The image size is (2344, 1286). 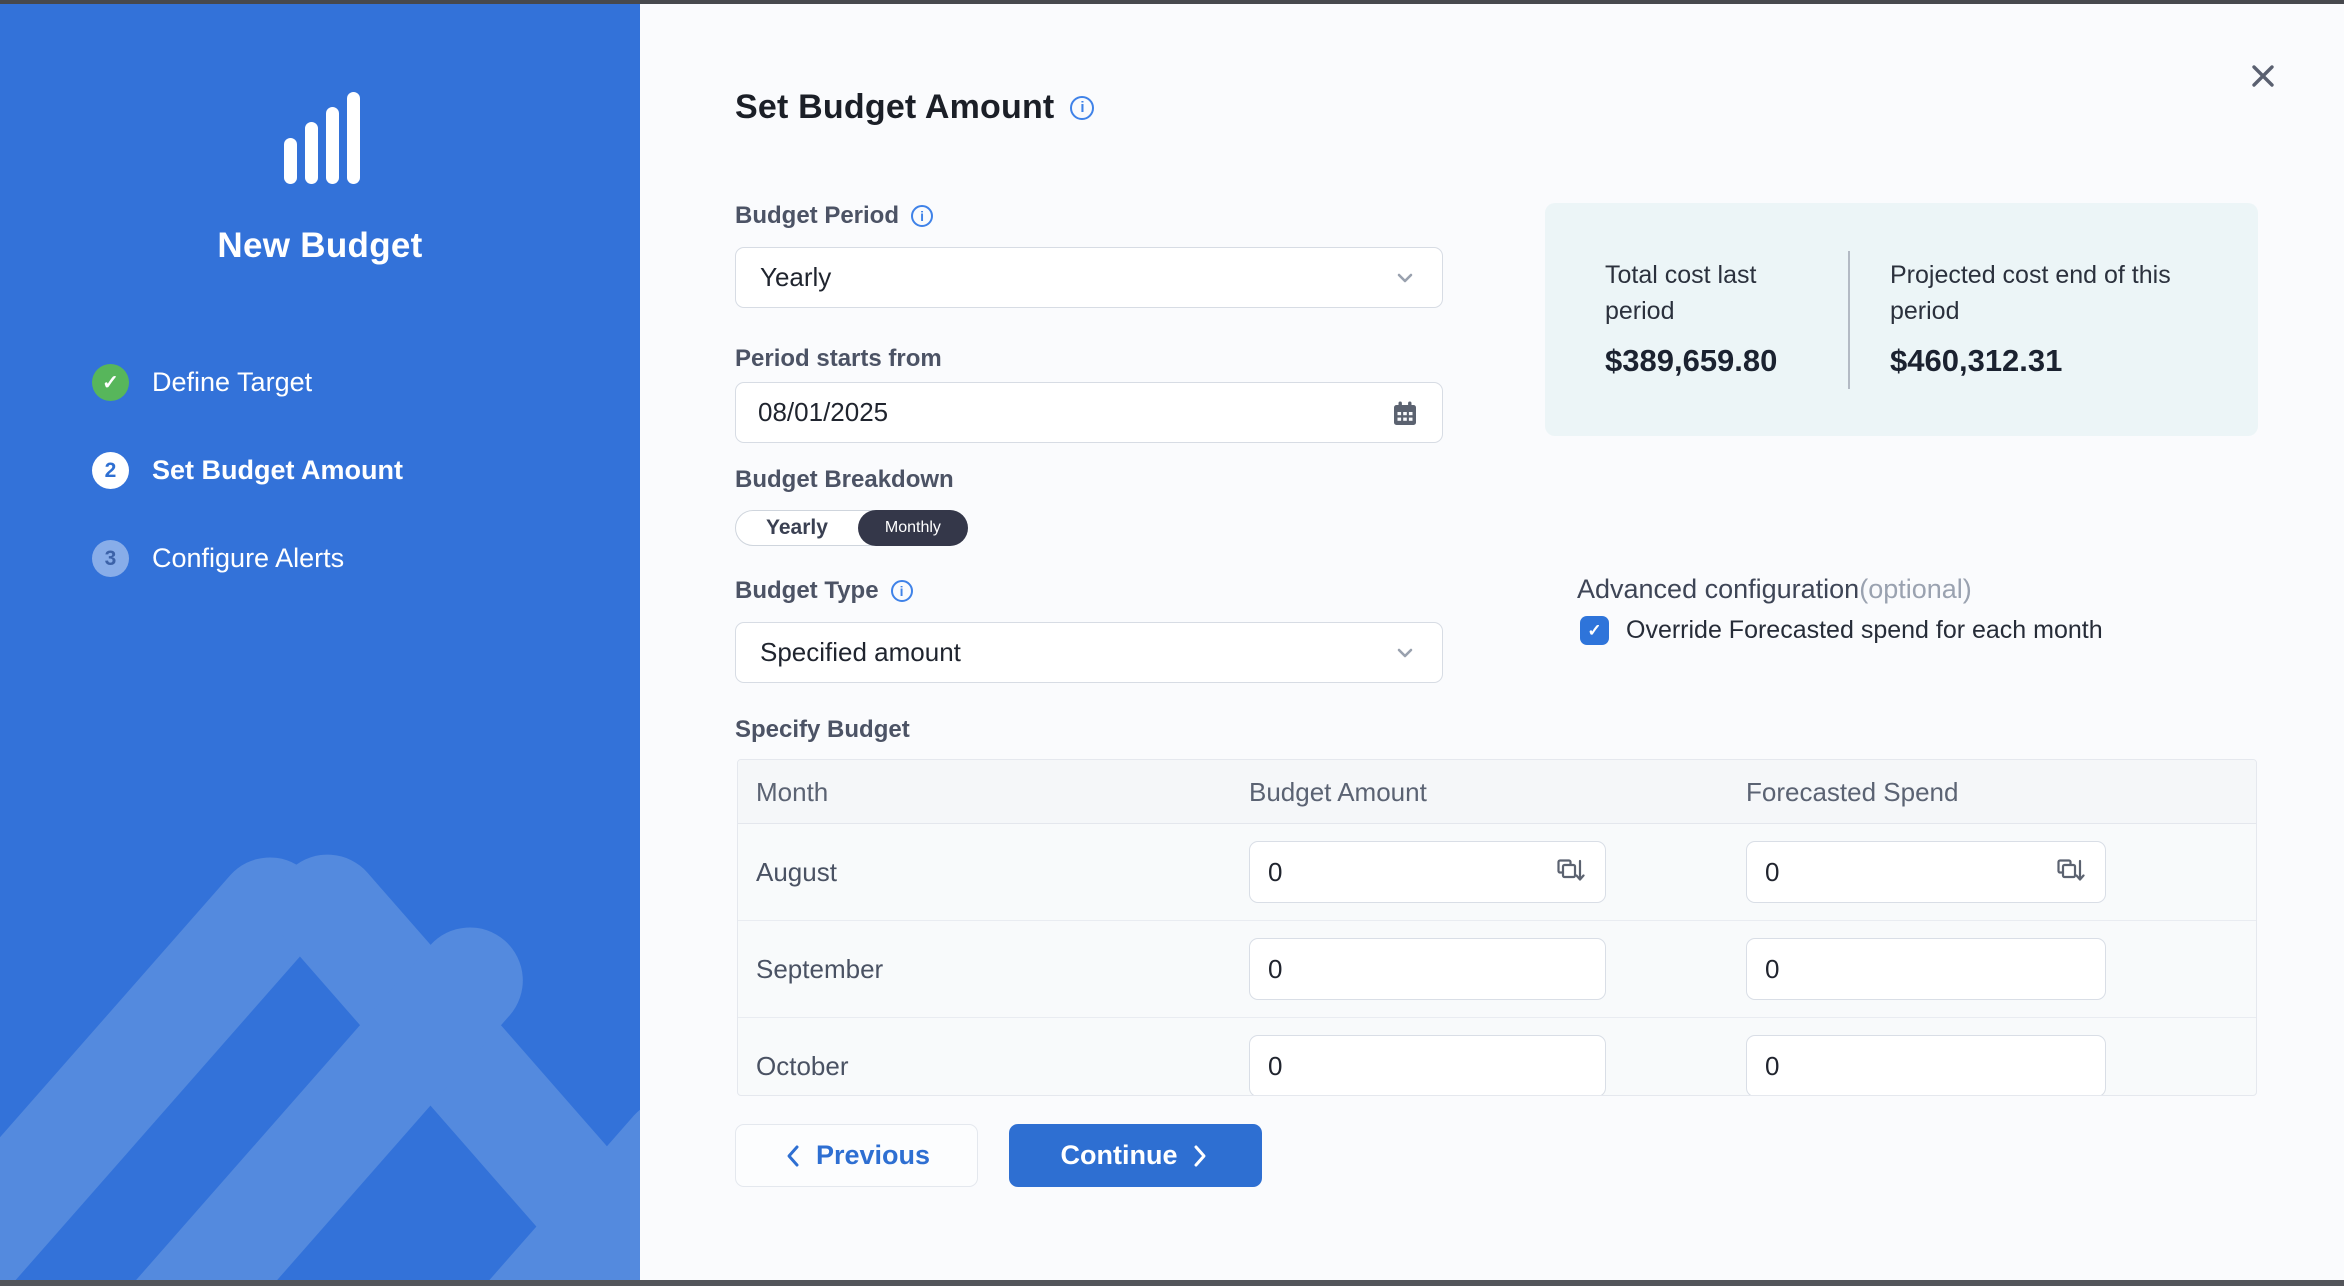 I want to click on budget-breakdown-label-row: Budget Breakdown, so click(x=844, y=480).